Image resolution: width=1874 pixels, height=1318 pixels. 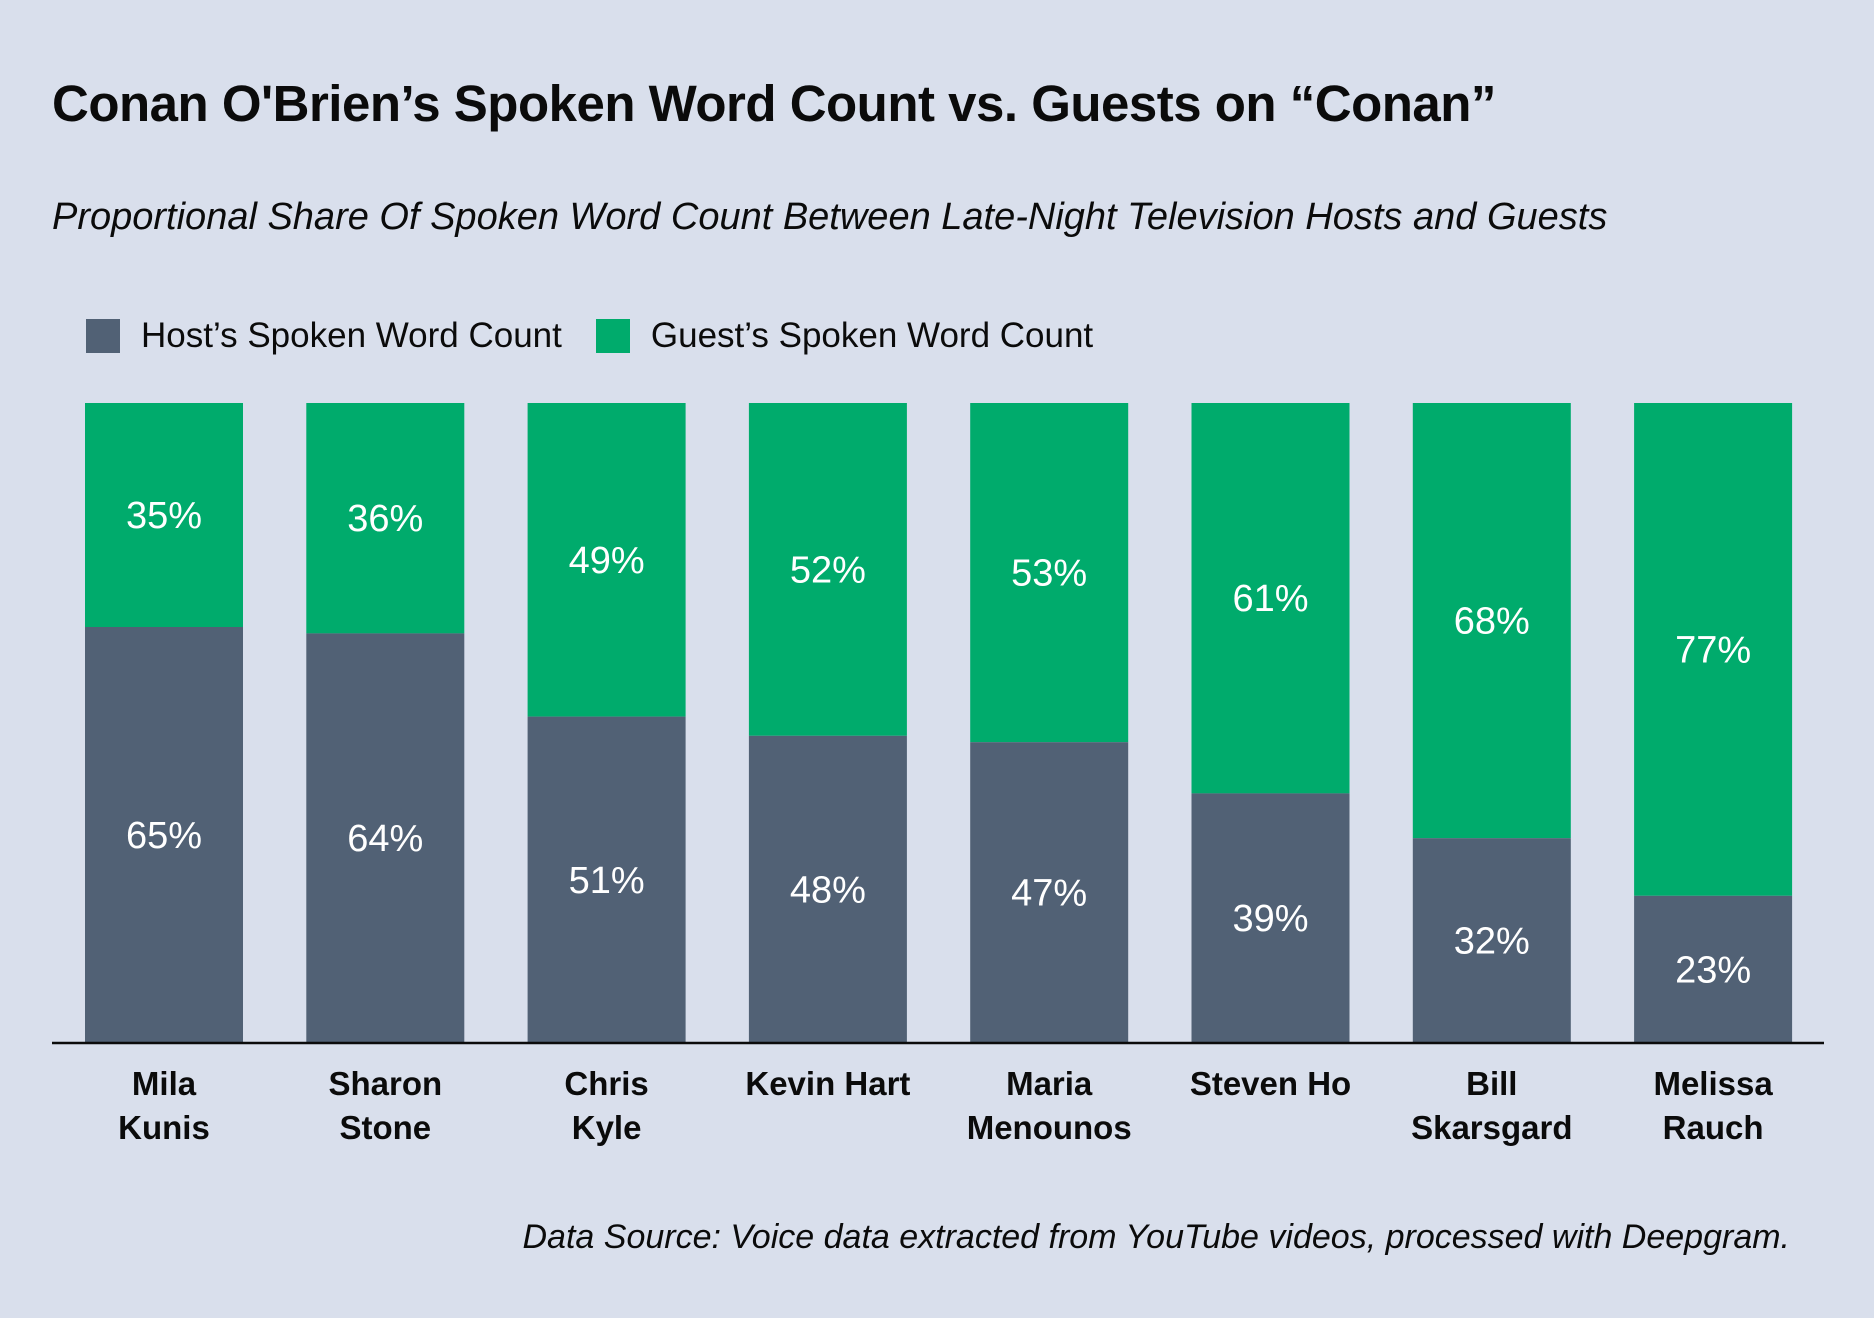 I want to click on legend-item-host: Host’s Spoken Word Count, so click(x=324, y=336).